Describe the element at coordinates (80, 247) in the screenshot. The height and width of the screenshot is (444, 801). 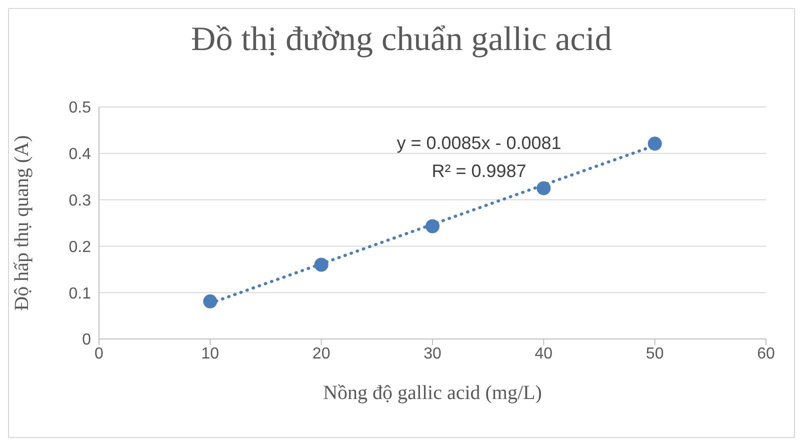
I see `y-tick-label: 0.2` at that location.